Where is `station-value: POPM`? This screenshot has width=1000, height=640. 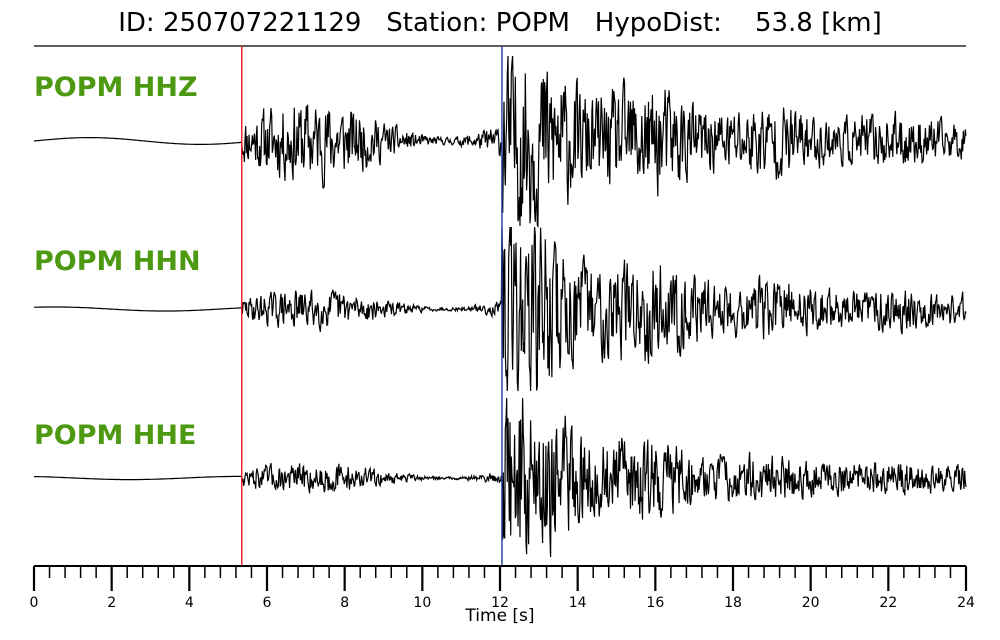 station-value: POPM is located at coordinates (532, 23).